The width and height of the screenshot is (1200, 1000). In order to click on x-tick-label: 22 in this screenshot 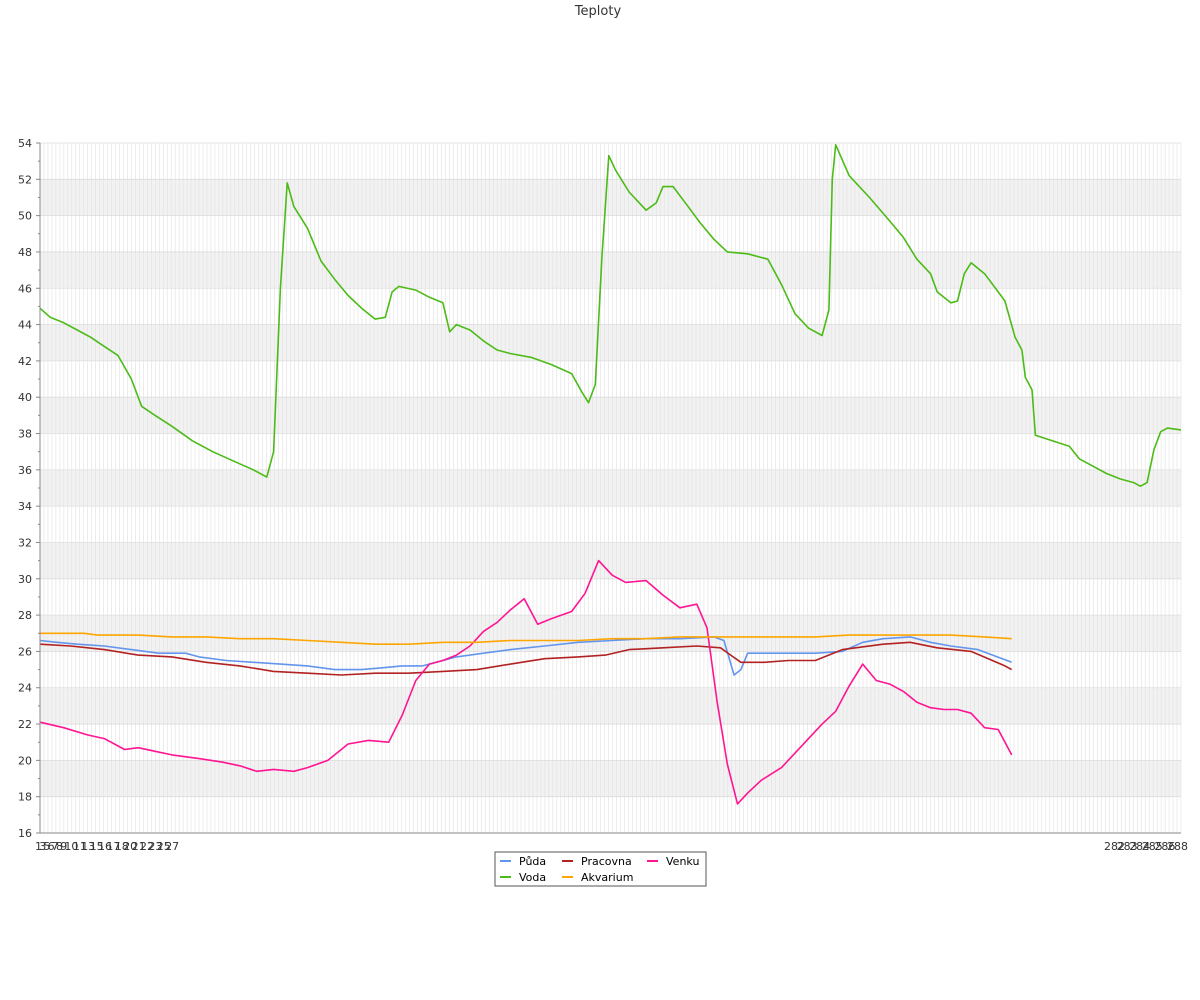, I will do `click(147, 846)`.